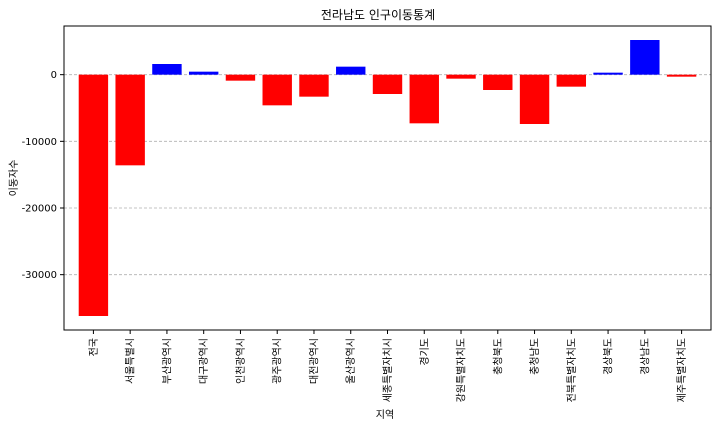  Describe the element at coordinates (498, 356) in the screenshot. I see `x-tick-label: 충청북도` at that location.